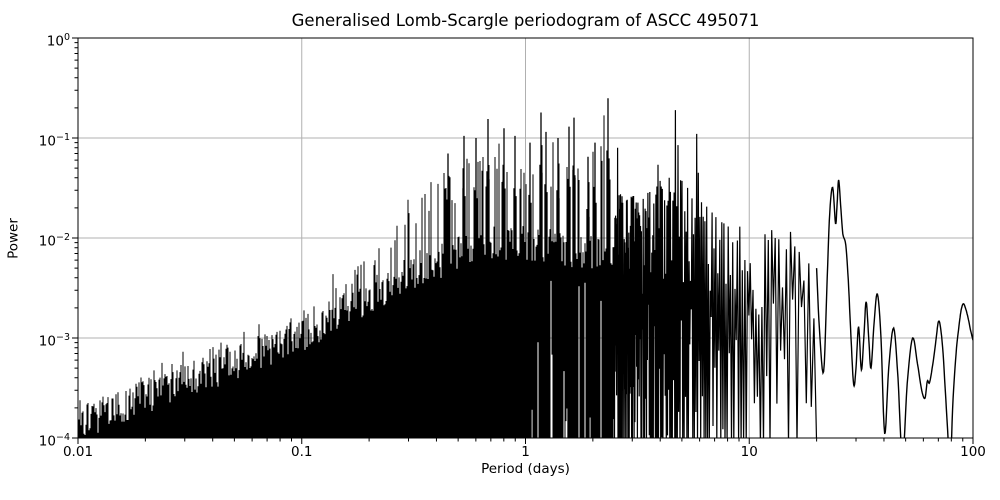 The width and height of the screenshot is (1000, 500). What do you see at coordinates (54, 141) in the screenshot?
I see `y-tick-label: 10⁻¹` at bounding box center [54, 141].